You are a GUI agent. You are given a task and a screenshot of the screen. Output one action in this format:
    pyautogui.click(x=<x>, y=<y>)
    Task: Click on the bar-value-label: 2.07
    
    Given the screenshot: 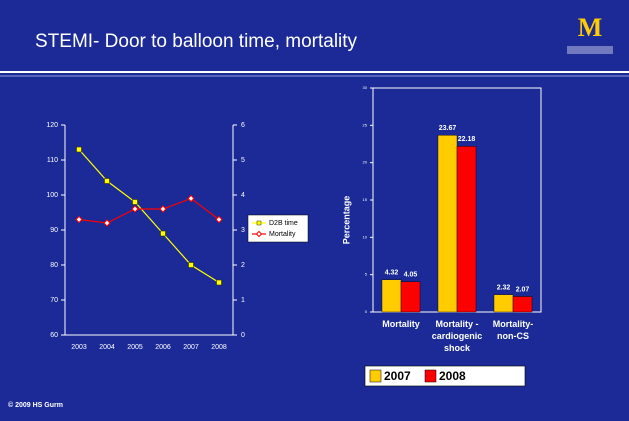 What is the action you would take?
    pyautogui.click(x=523, y=289)
    